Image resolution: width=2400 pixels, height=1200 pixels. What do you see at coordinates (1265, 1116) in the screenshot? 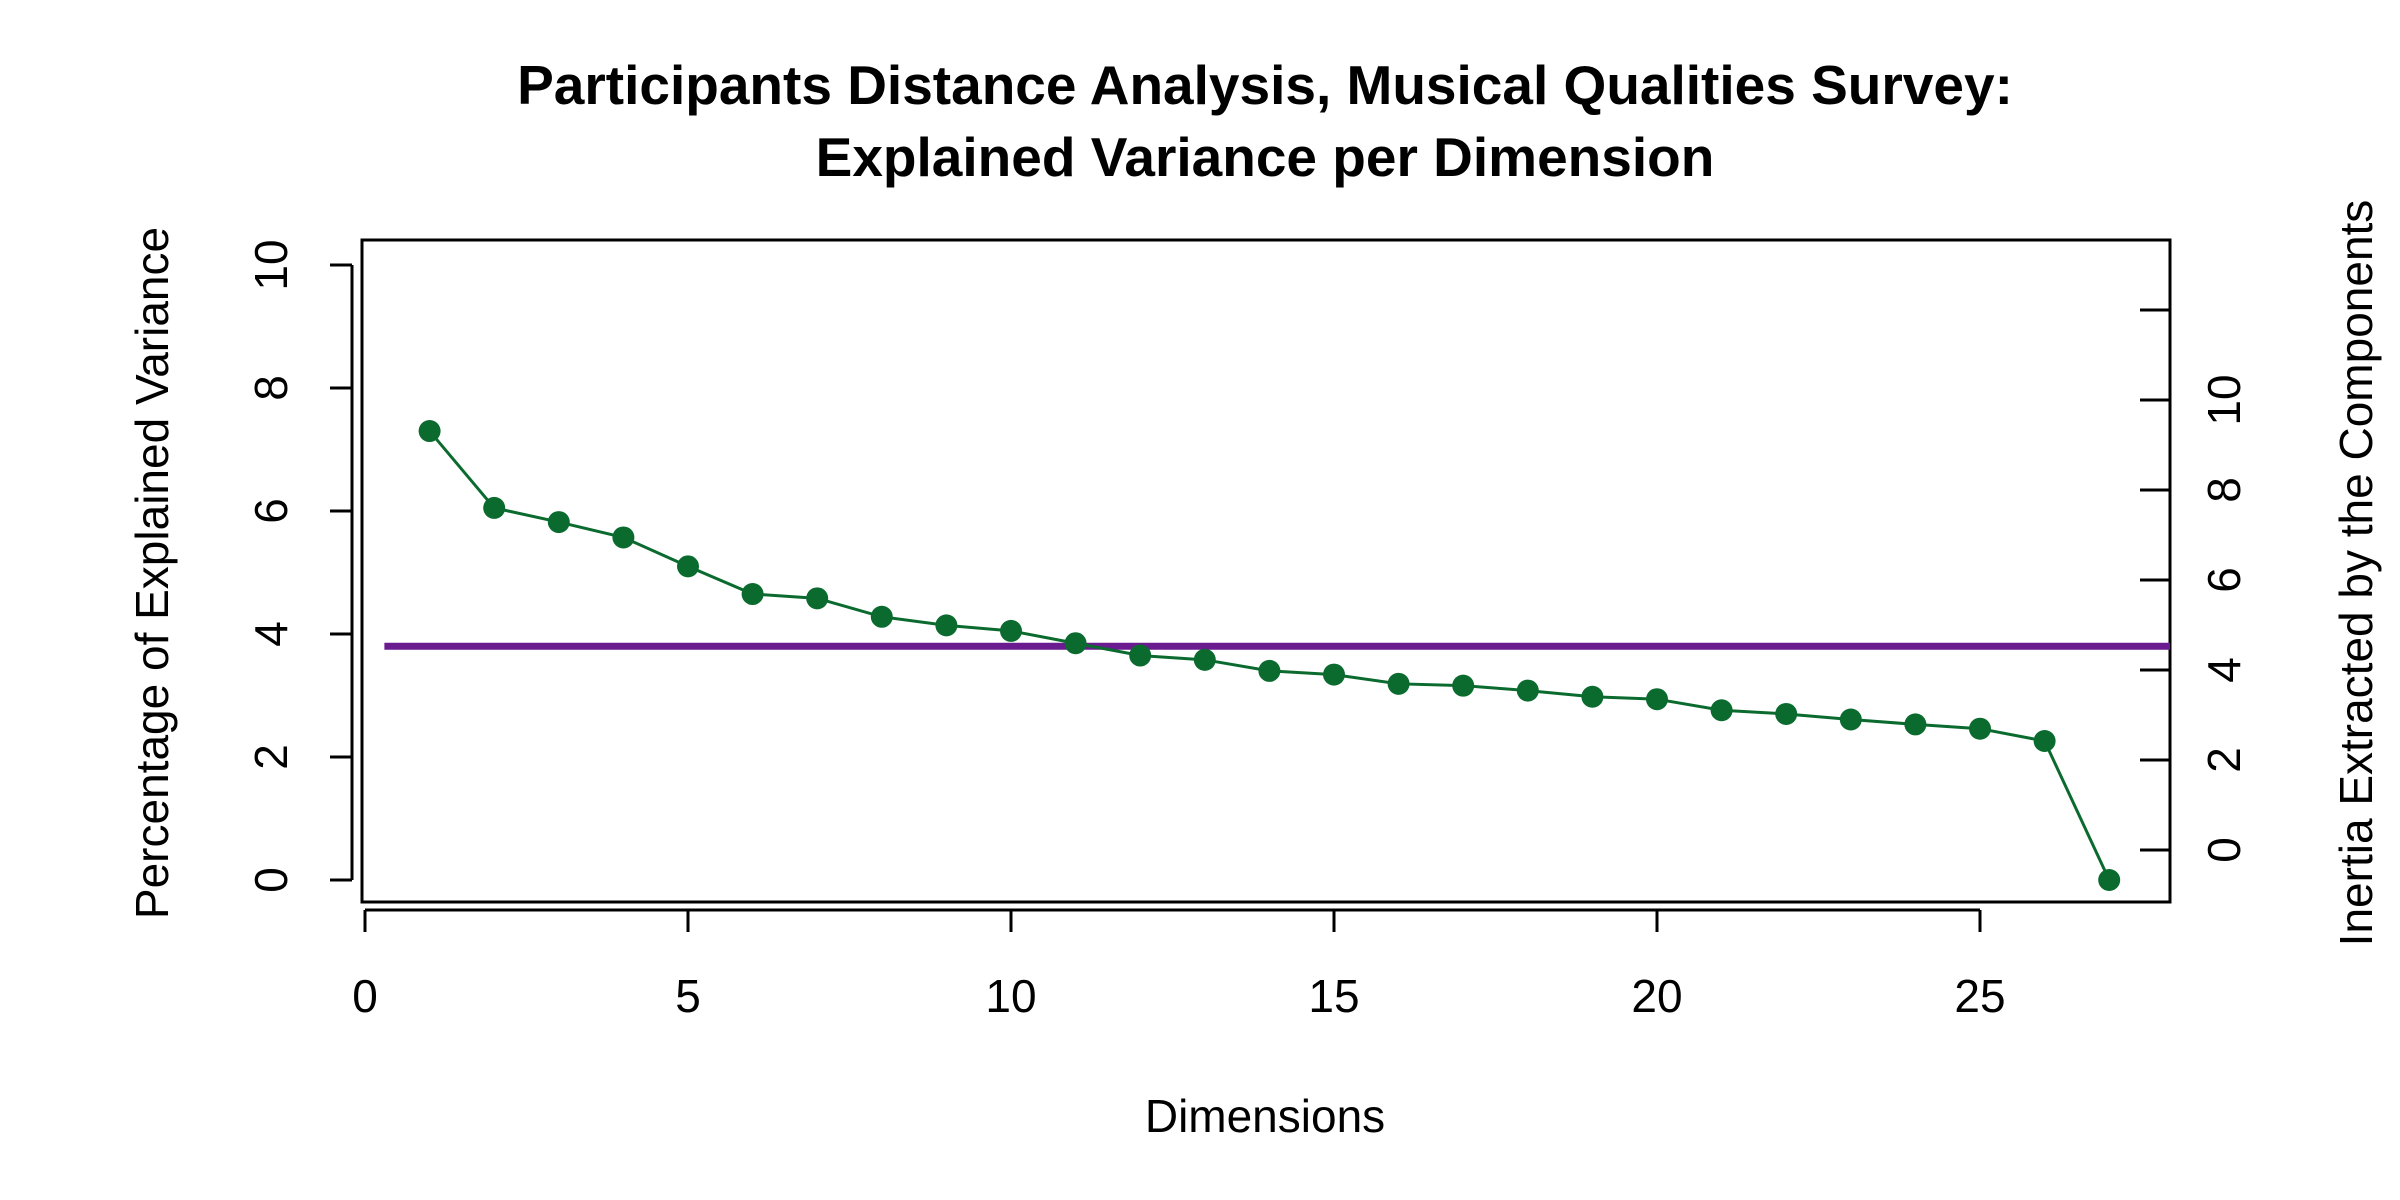
I see `x-axis-label: Dimensions` at bounding box center [1265, 1116].